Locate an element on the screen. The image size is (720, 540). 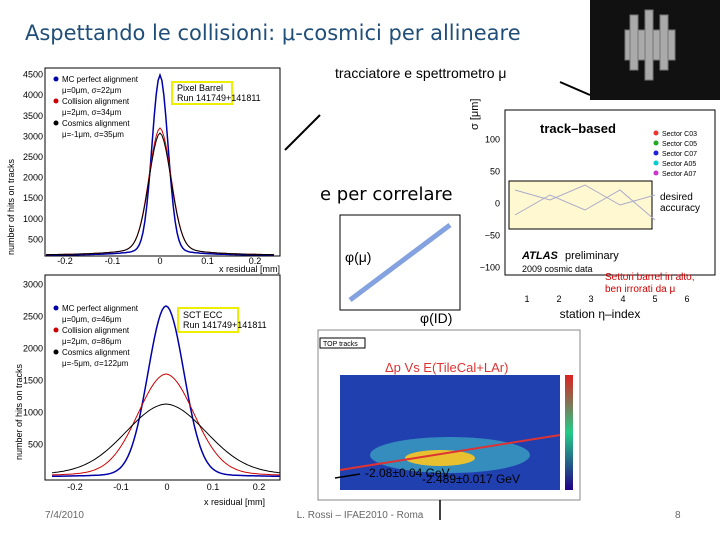
y-tick-label: −50 is located at coordinates (492, 235).